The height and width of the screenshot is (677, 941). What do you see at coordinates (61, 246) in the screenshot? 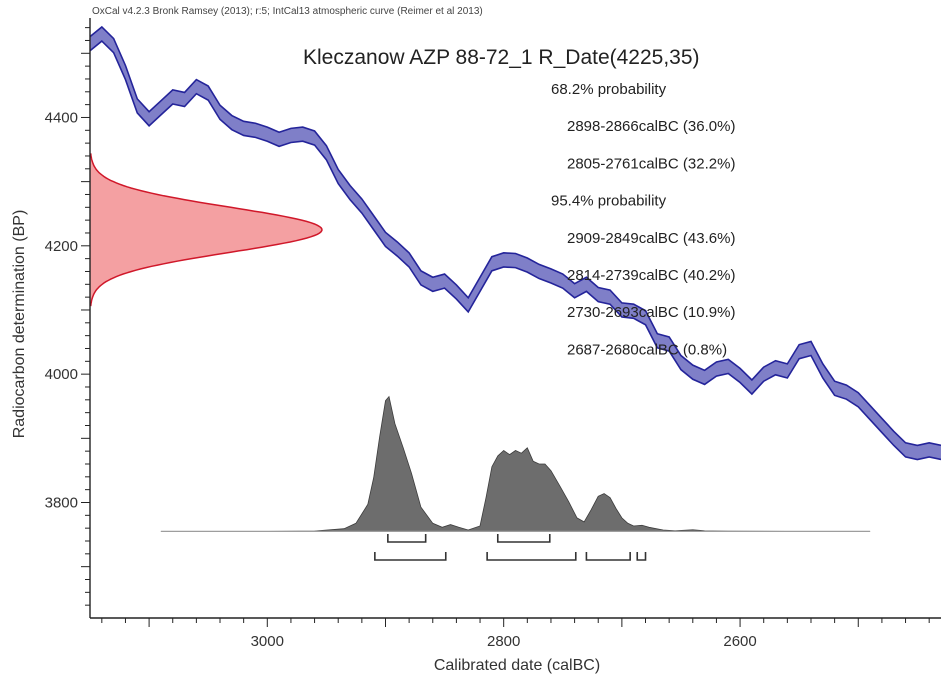
I see `y-tick-label: 4200` at bounding box center [61, 246].